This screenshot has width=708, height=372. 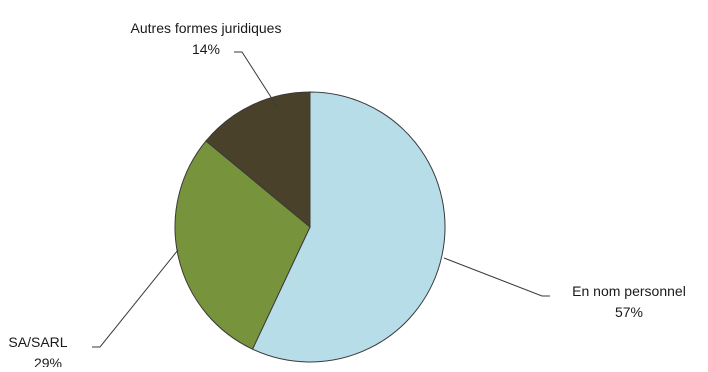 What do you see at coordinates (258, 160) in the screenshot?
I see `pie-slice-autres-formes-juridiques` at bounding box center [258, 160].